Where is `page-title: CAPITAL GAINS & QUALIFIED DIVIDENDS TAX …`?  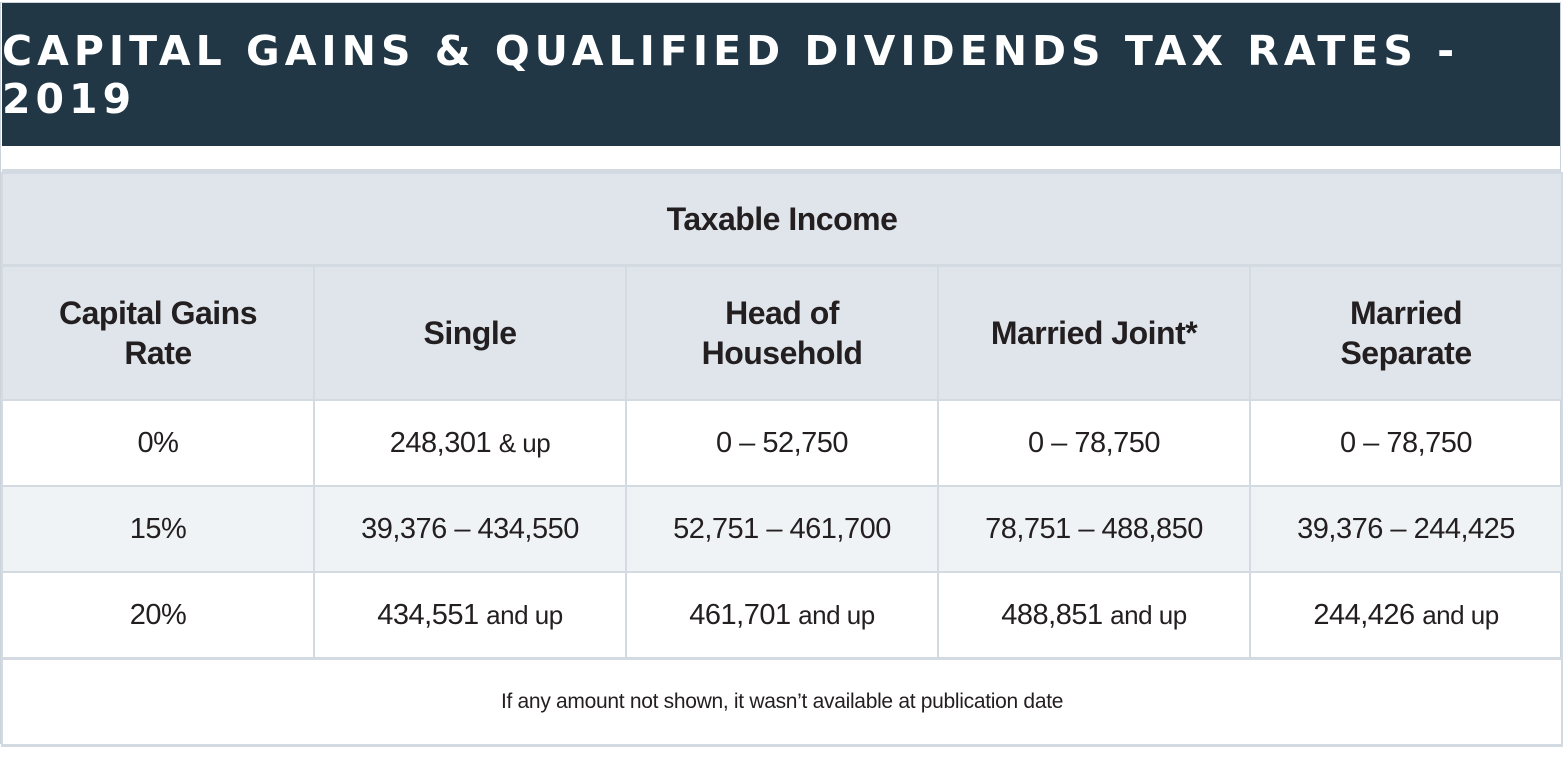 page-title: CAPITAL GAINS & QUALIFIED DIVIDENDS TAX … is located at coordinates (731, 74).